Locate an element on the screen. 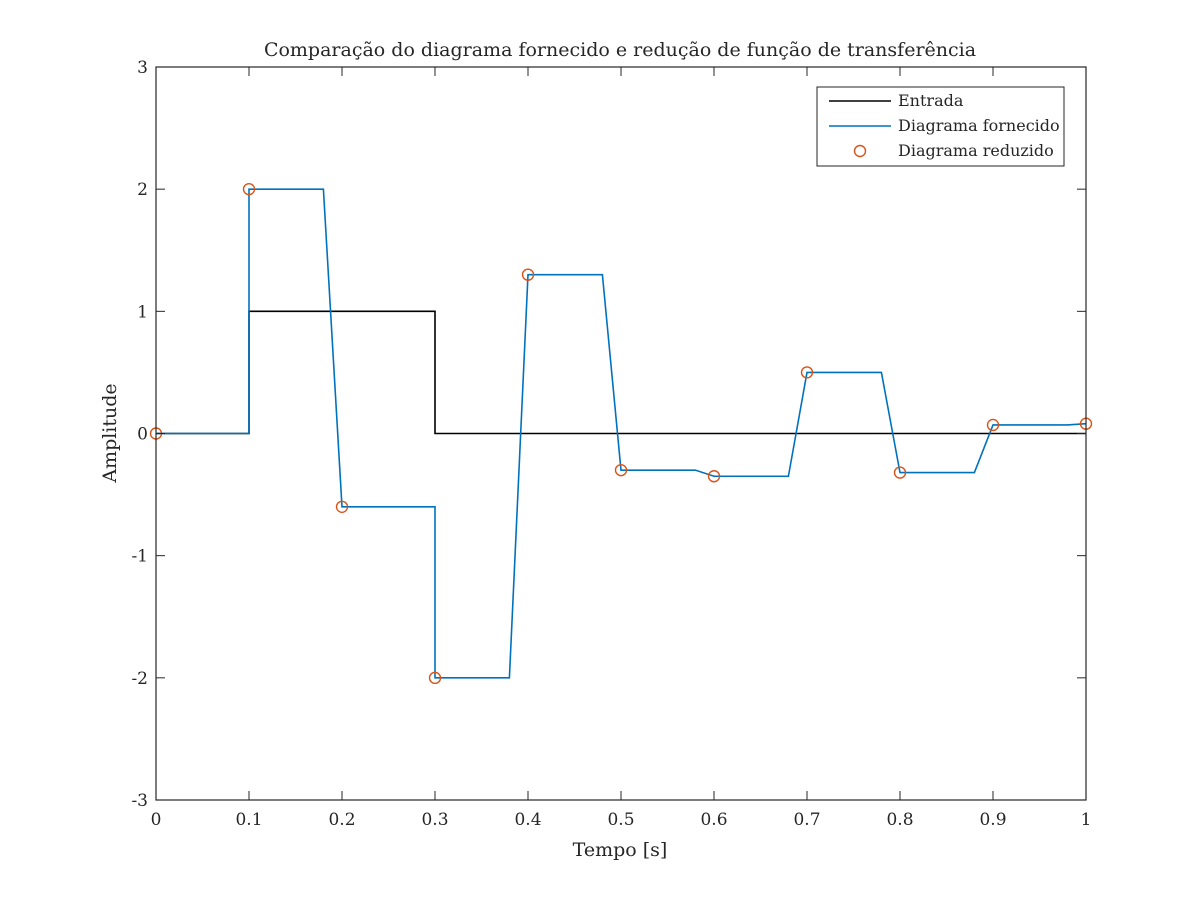 The height and width of the screenshot is (900, 1200). y-tick-label: 1 is located at coordinates (142, 312).